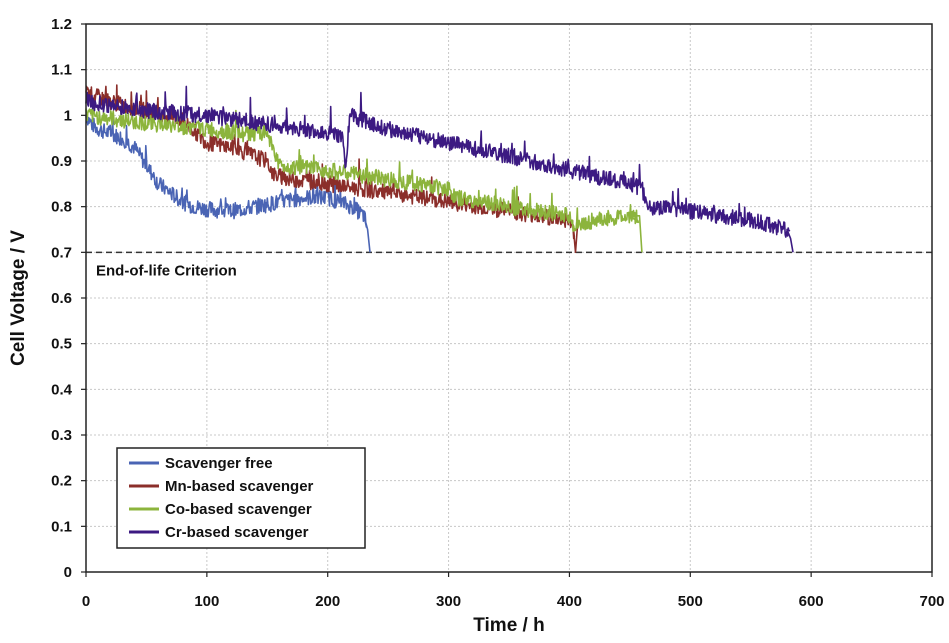 The height and width of the screenshot is (643, 949). What do you see at coordinates (327, 601) in the screenshot?
I see `x-tick-label: 200` at bounding box center [327, 601].